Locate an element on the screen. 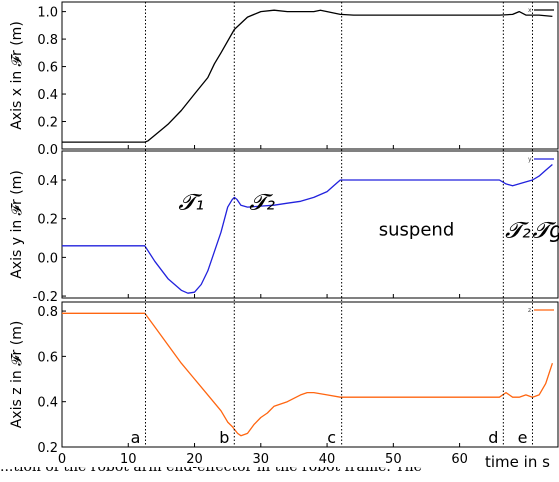 This screenshot has width=559, height=482. x-tick-label: 10 is located at coordinates (128, 459).